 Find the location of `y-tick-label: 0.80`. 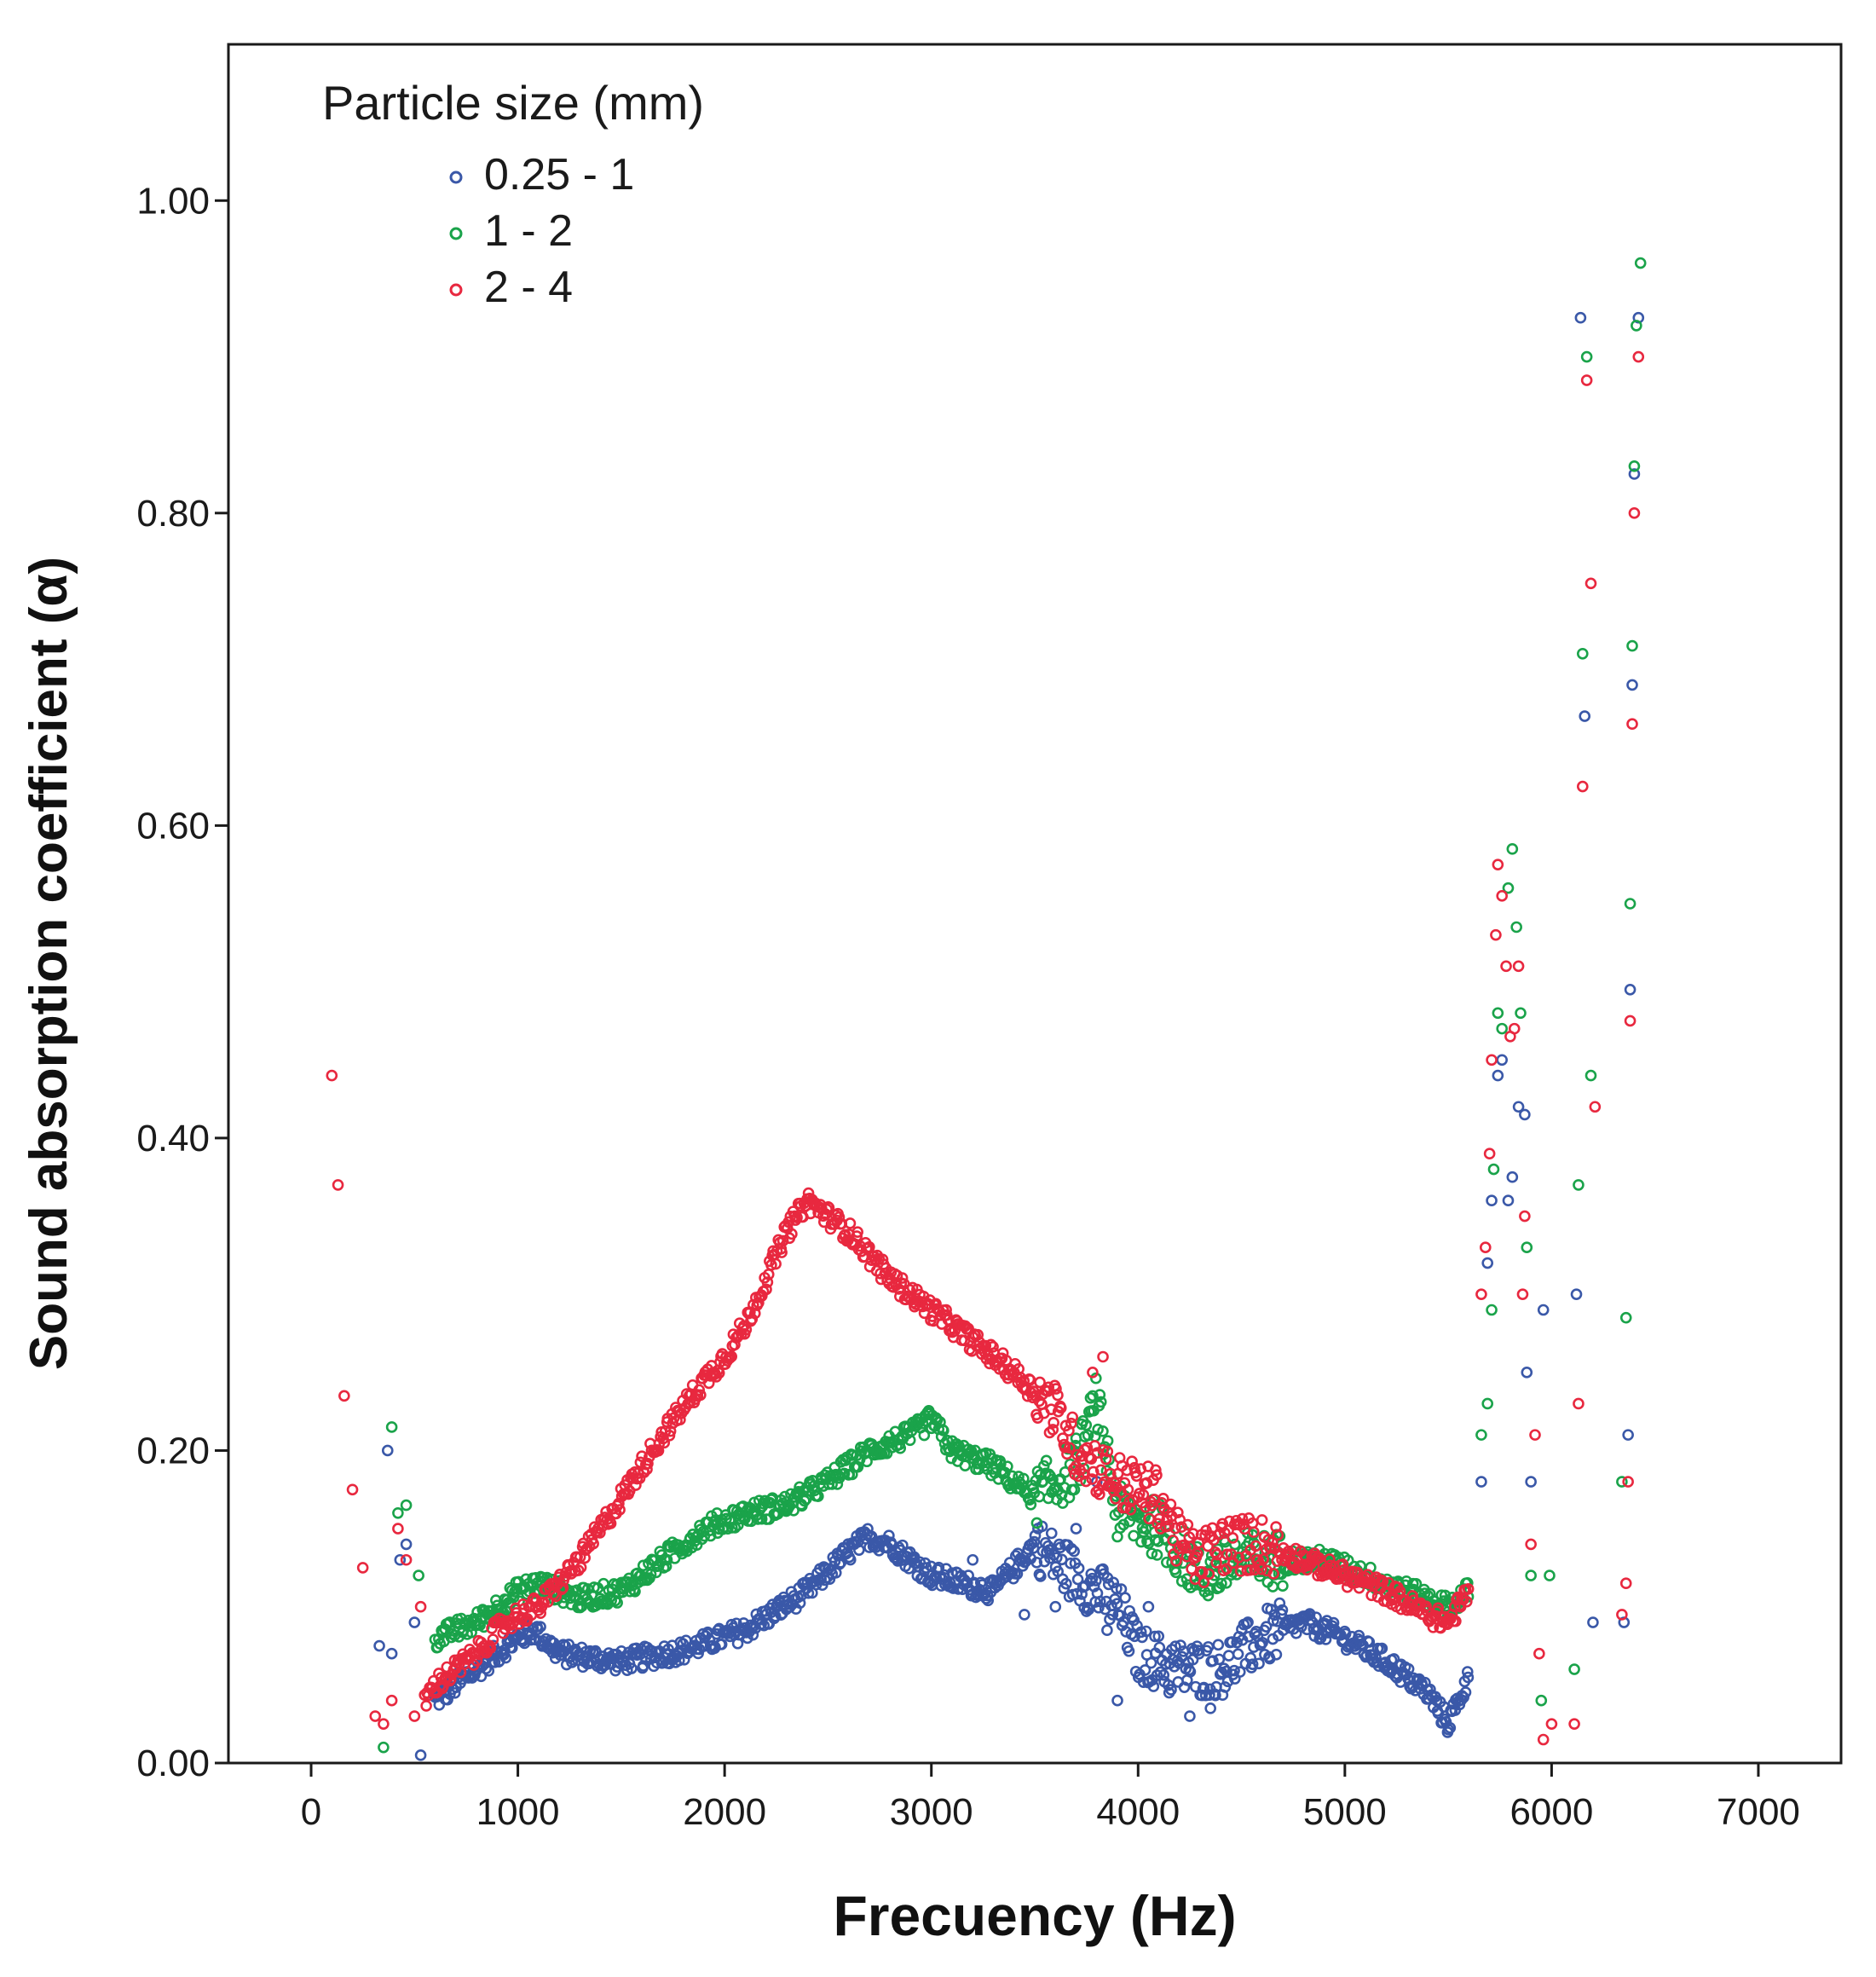

y-tick-label: 0.80 is located at coordinates (173, 514).